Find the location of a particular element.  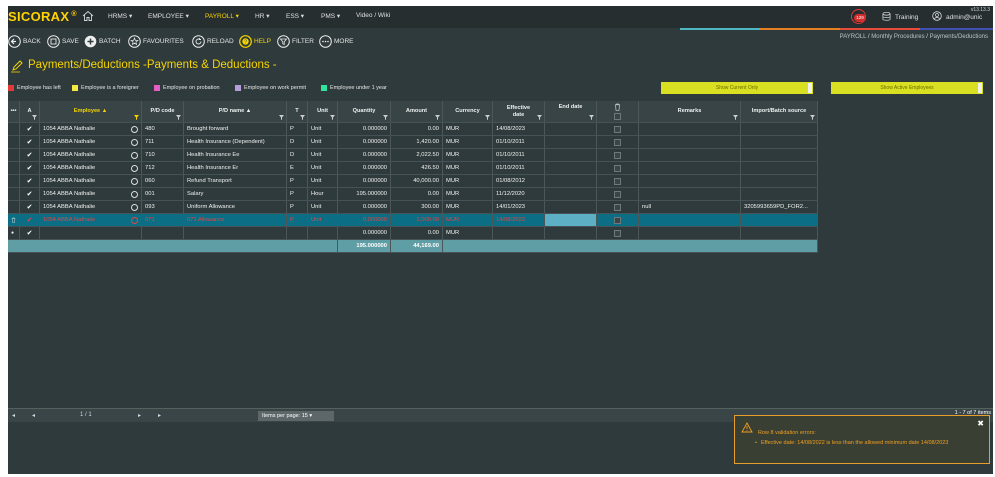

cell-effective-date is located at coordinates (519, 233).